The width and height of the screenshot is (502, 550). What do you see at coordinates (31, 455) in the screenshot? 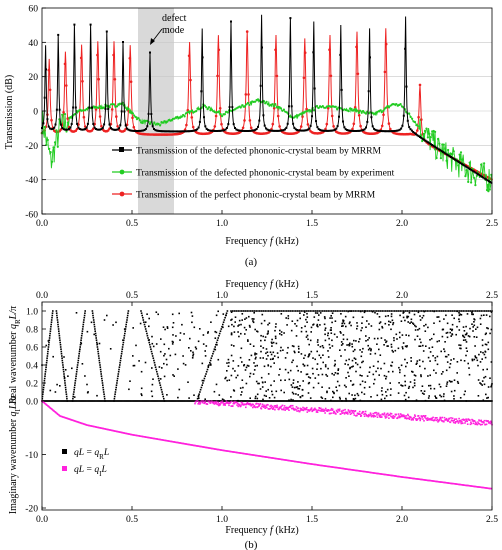
I see `y-tick-label-imag: -10` at bounding box center [31, 455].